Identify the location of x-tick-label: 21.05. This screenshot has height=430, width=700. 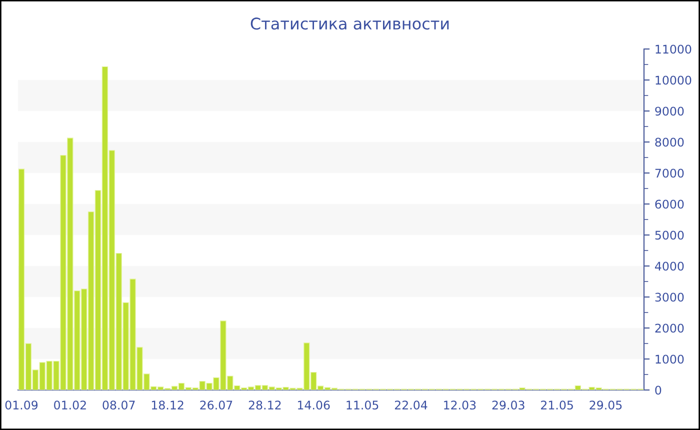
(557, 405).